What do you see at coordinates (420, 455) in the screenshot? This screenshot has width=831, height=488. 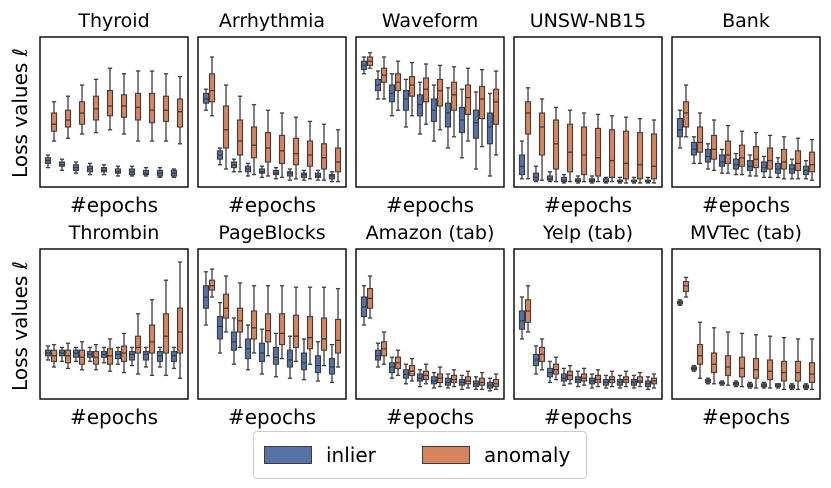 I see `legend: inlier anomaly` at bounding box center [420, 455].